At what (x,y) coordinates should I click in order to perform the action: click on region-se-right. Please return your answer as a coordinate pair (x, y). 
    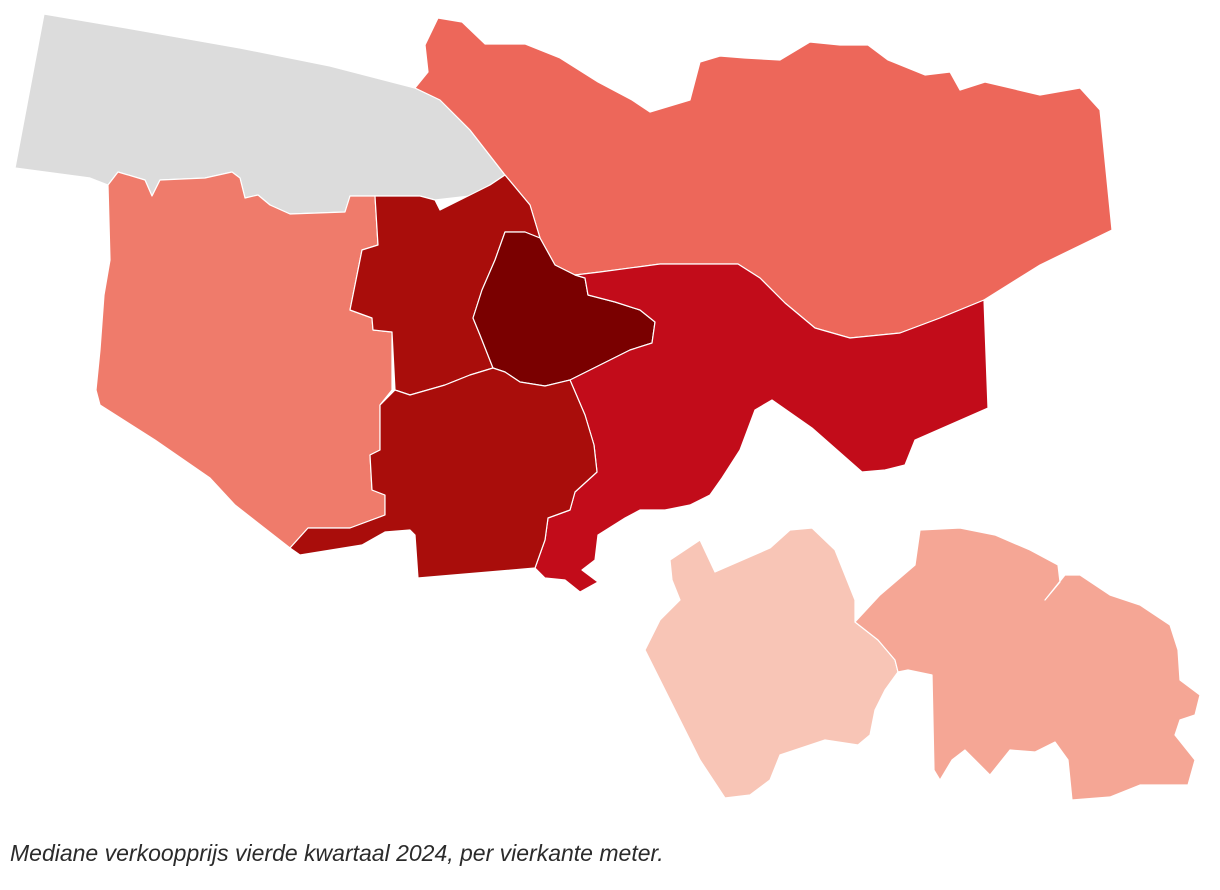
    Looking at the image, I should click on (1027, 664).